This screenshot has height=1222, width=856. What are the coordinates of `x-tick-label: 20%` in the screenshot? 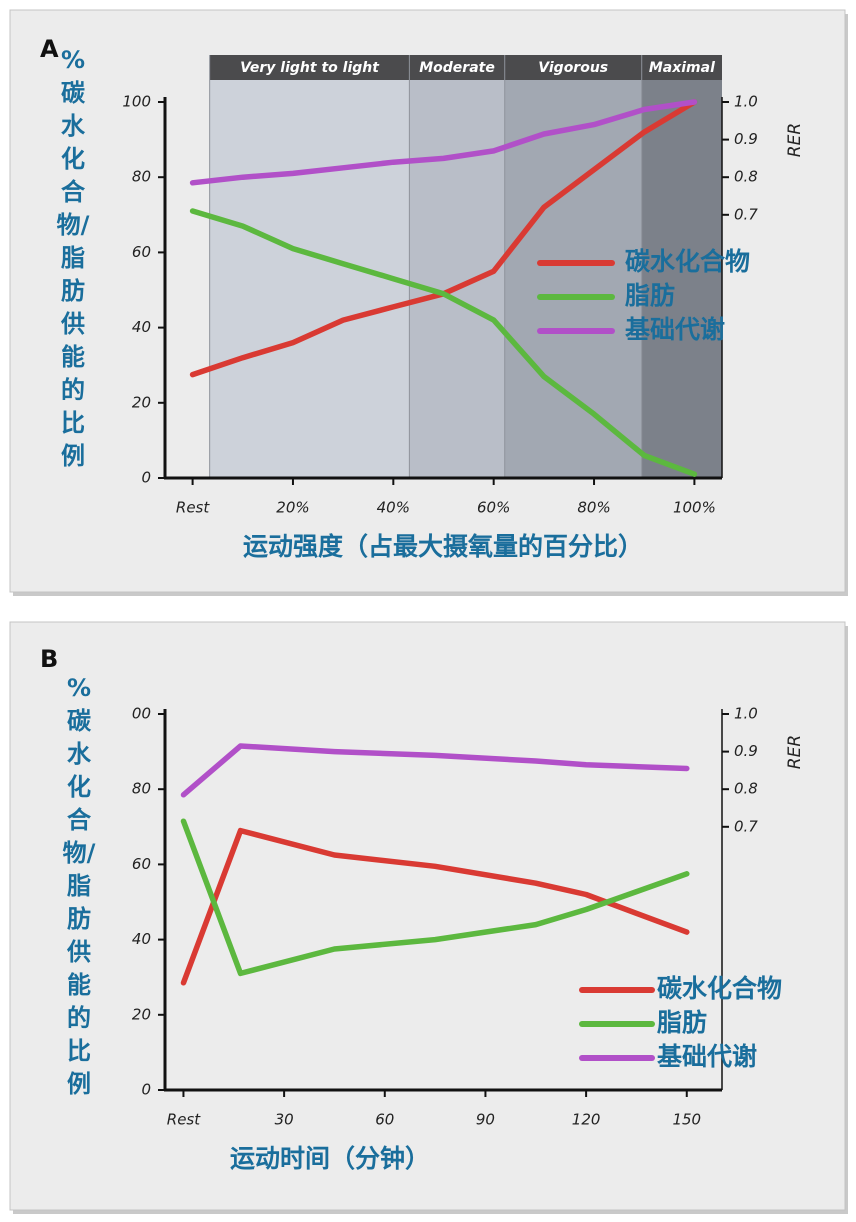 It's located at (292, 508).